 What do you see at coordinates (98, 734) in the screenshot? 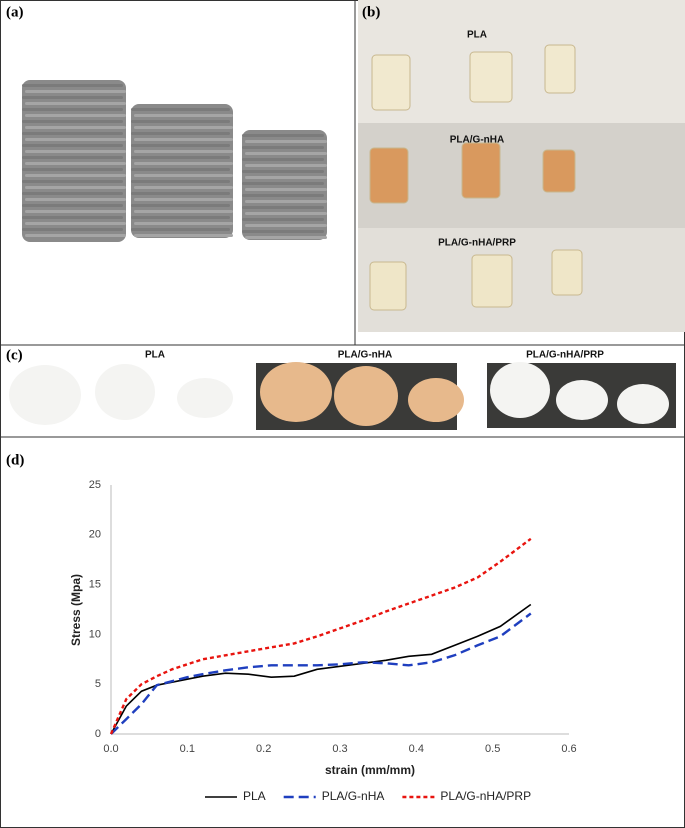
I see `y-tick-label: 0` at bounding box center [98, 734].